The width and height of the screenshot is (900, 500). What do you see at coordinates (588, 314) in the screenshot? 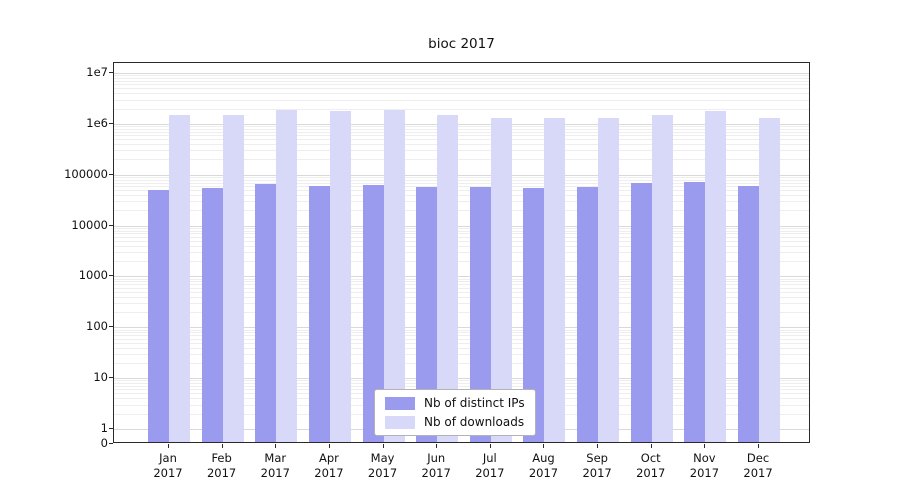
I see `bar-nb-of-distinct-ips-sep` at bounding box center [588, 314].